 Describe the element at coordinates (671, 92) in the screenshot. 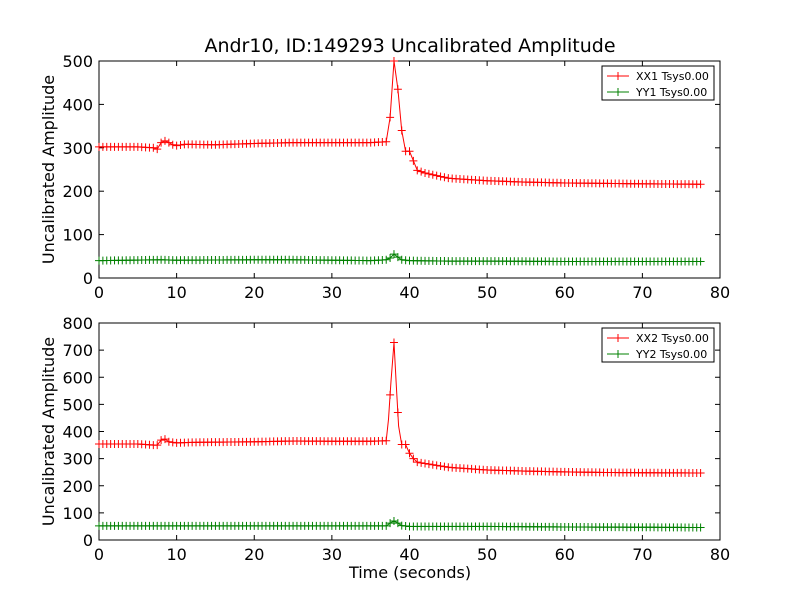

I see `legend-label: YY1 Tsys0.00` at that location.